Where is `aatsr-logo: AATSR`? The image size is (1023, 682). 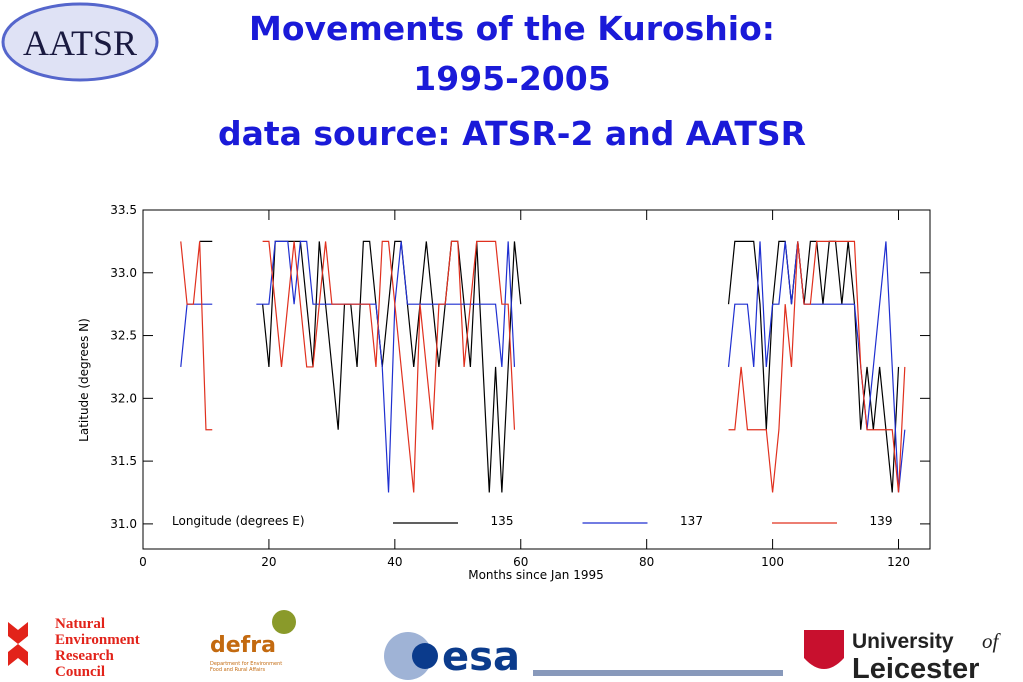
aatsr-logo: AATSR is located at coordinates (80, 43).